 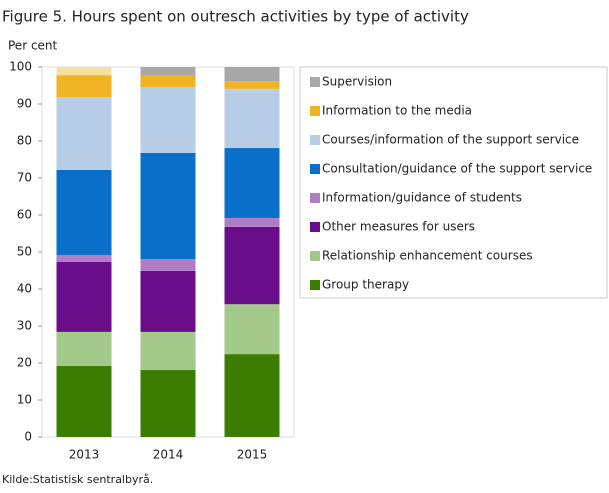 What do you see at coordinates (24, 326) in the screenshot?
I see `y-tick-label: 30` at bounding box center [24, 326].